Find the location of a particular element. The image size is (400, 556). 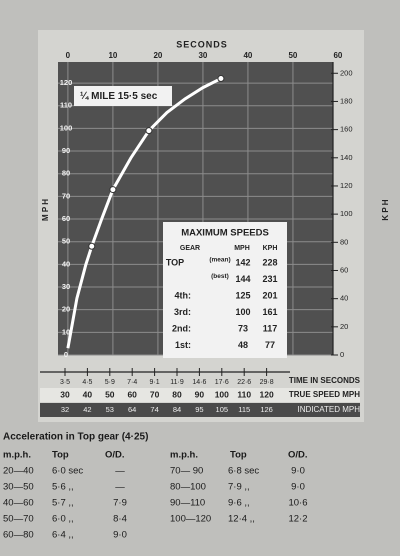

time-scale-label: TIME IN SECONDS is located at coordinates (325, 380).